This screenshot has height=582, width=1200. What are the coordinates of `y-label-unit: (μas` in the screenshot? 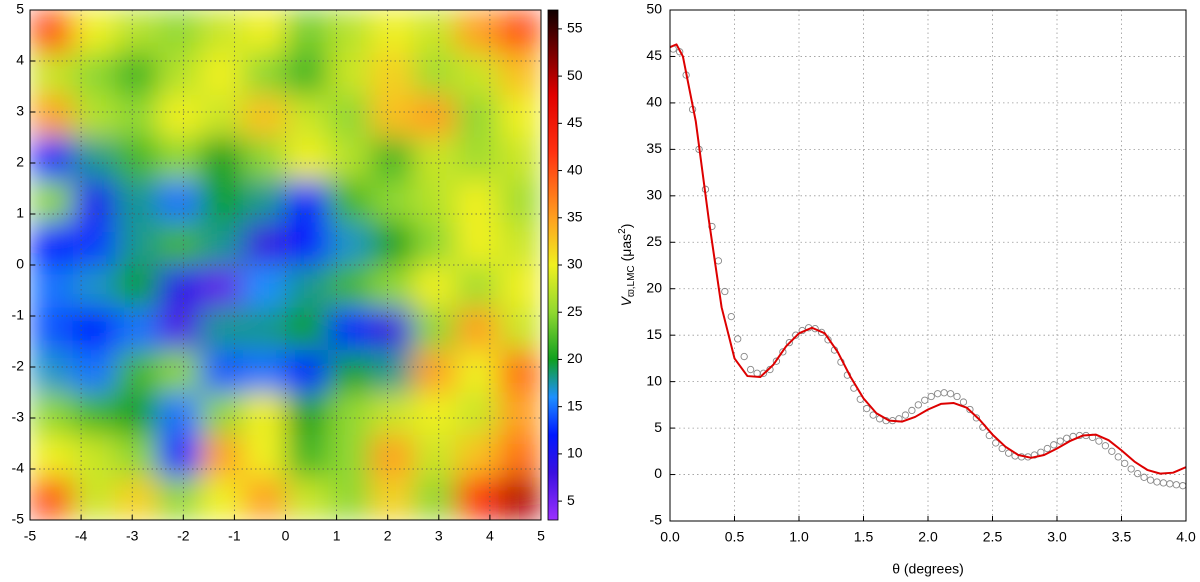 It's located at (626, 248).